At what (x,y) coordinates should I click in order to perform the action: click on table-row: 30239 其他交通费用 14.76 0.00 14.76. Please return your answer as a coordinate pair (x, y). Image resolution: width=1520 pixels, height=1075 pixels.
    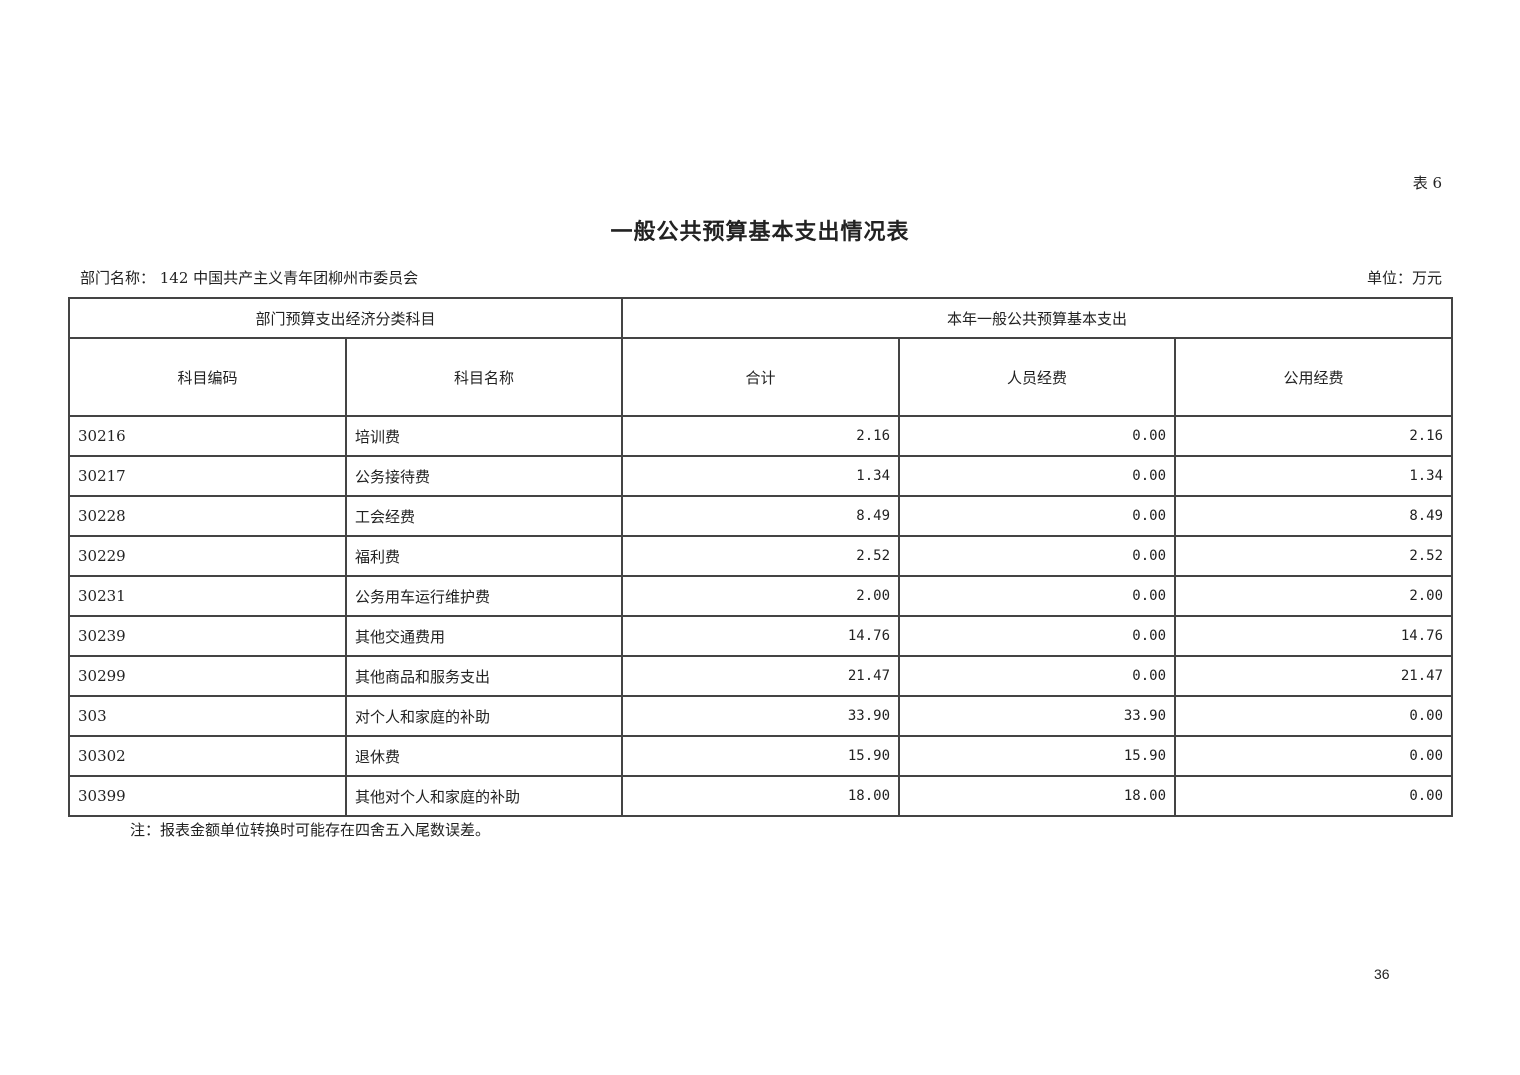
    Looking at the image, I should click on (761, 636).